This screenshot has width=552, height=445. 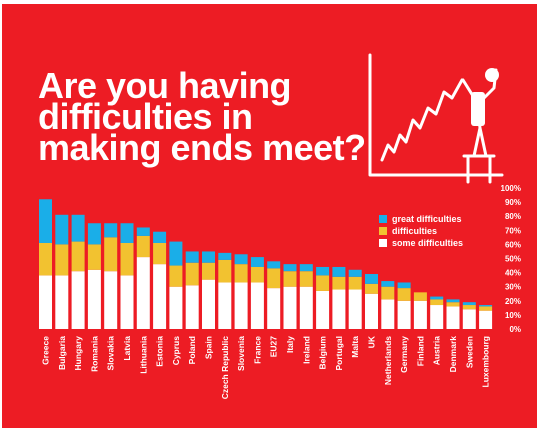 What do you see at coordinates (225, 305) in the screenshot?
I see `bar-some-difficulties-czech-republic` at bounding box center [225, 305].